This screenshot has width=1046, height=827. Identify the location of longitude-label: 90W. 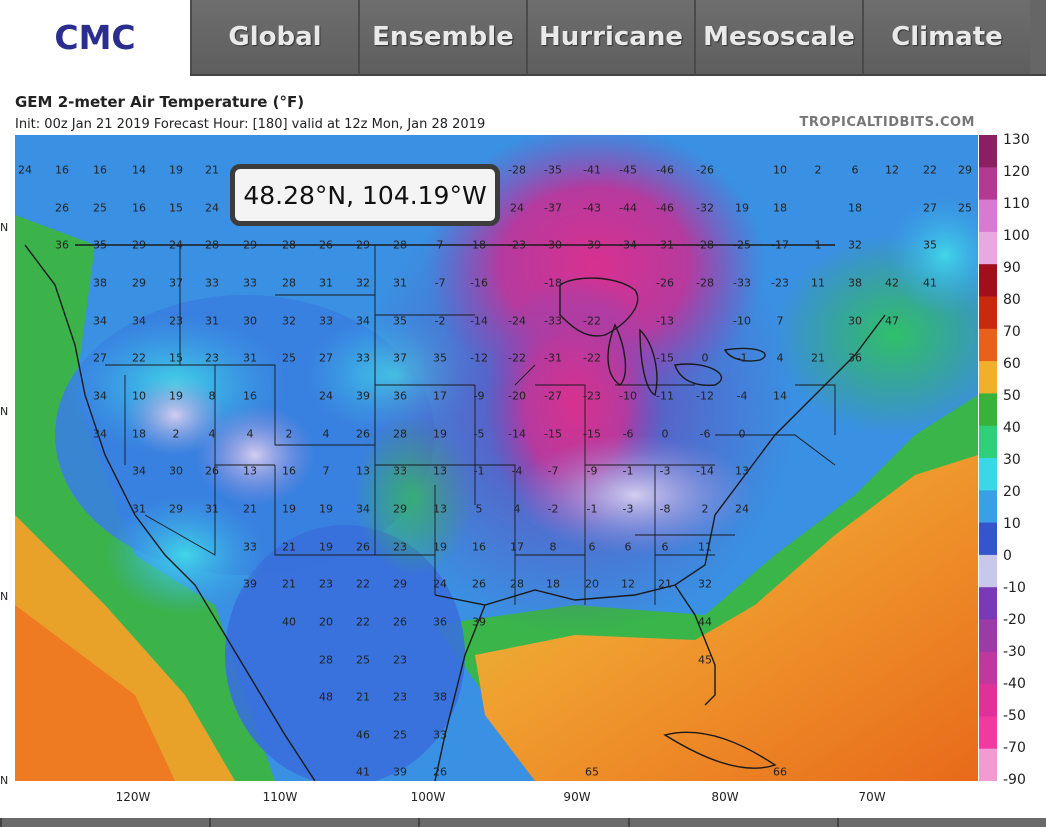
(577, 797).